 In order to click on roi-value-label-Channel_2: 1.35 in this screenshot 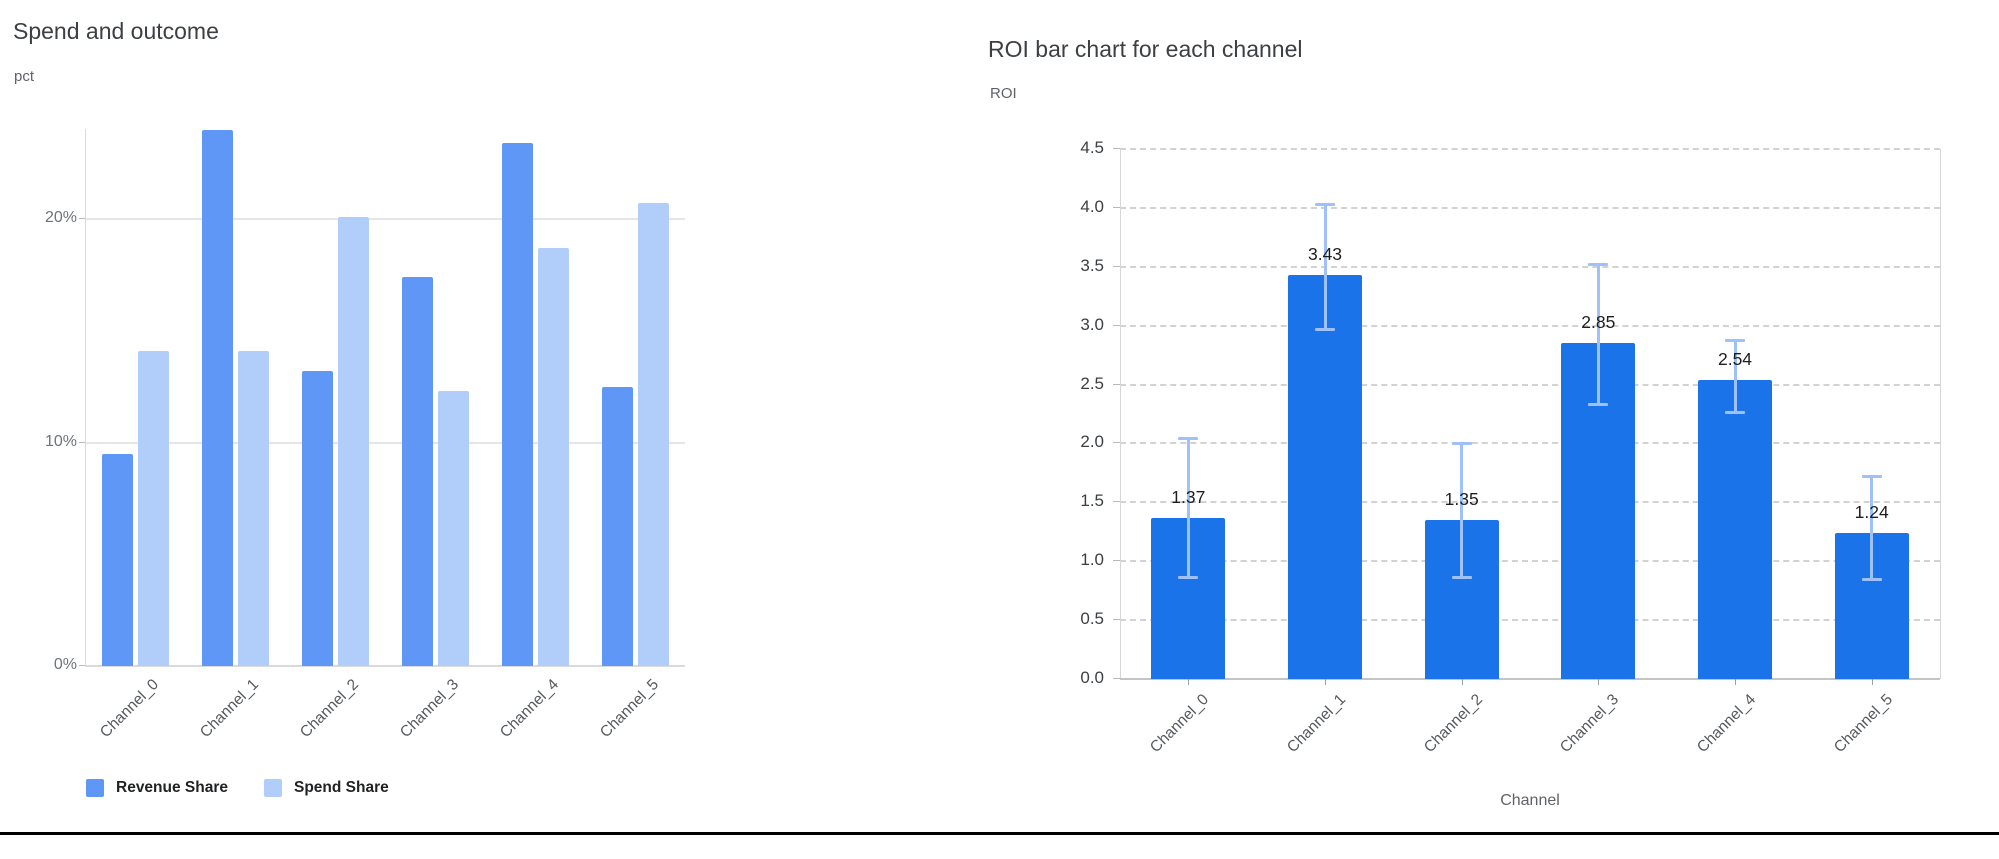, I will do `click(1461, 498)`.